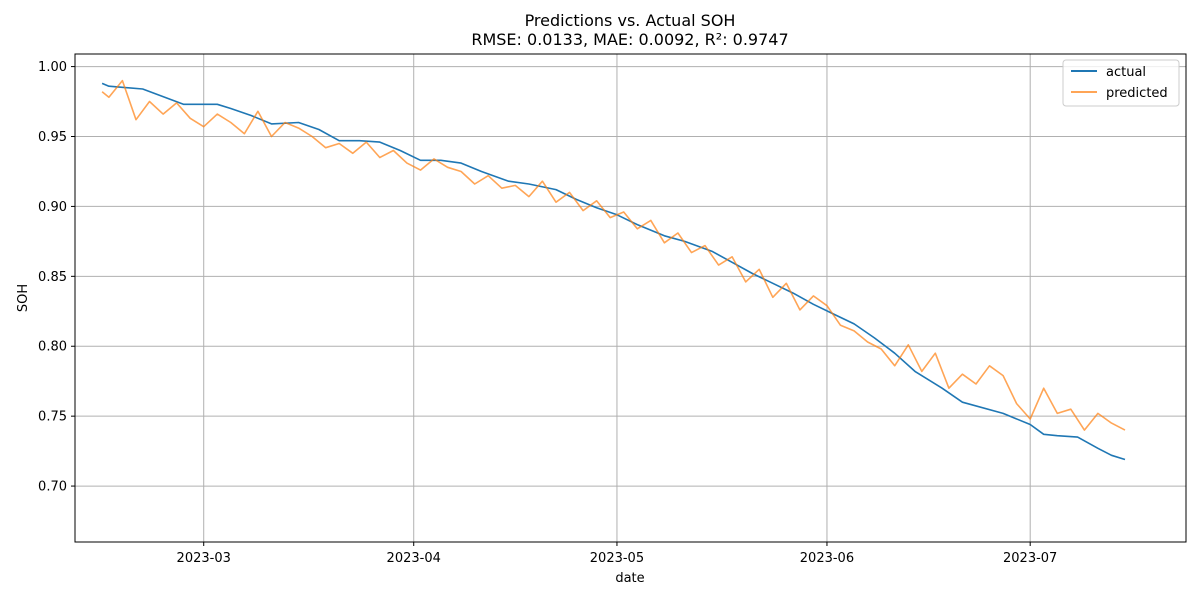 Image resolution: width=1200 pixels, height=600 pixels. I want to click on chart-subtitle: RMSE: 0.0133, MAE: 0.0092, R²: 0.9747, so click(629, 39).